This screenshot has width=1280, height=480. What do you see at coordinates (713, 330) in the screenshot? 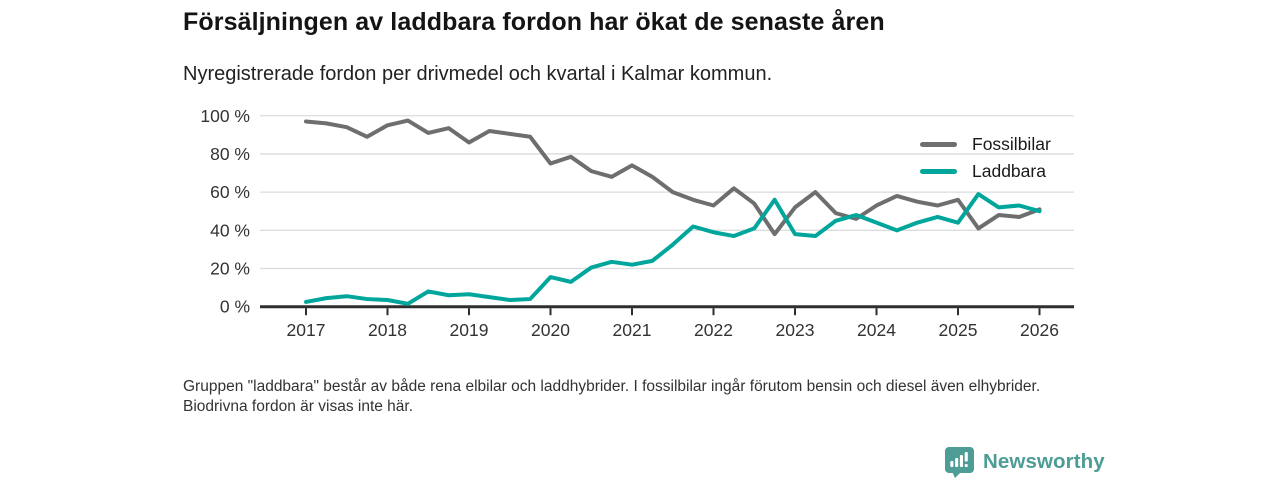
I see `svg-text: 2022` at bounding box center [713, 330].